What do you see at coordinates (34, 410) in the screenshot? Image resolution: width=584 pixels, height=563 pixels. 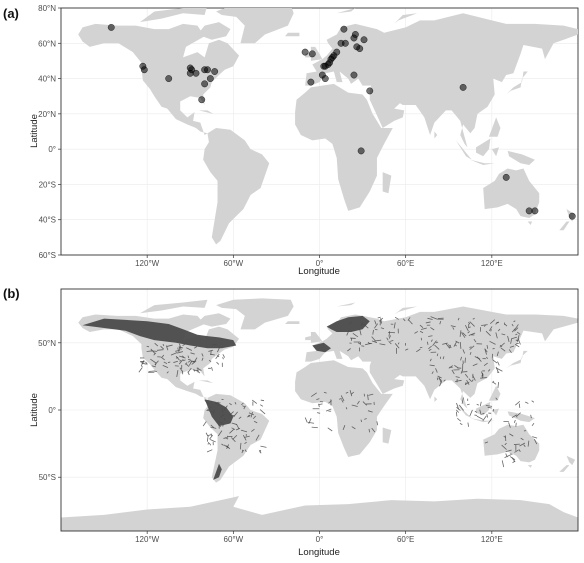 I see `y-axis-title-b: Latitude` at bounding box center [34, 410].